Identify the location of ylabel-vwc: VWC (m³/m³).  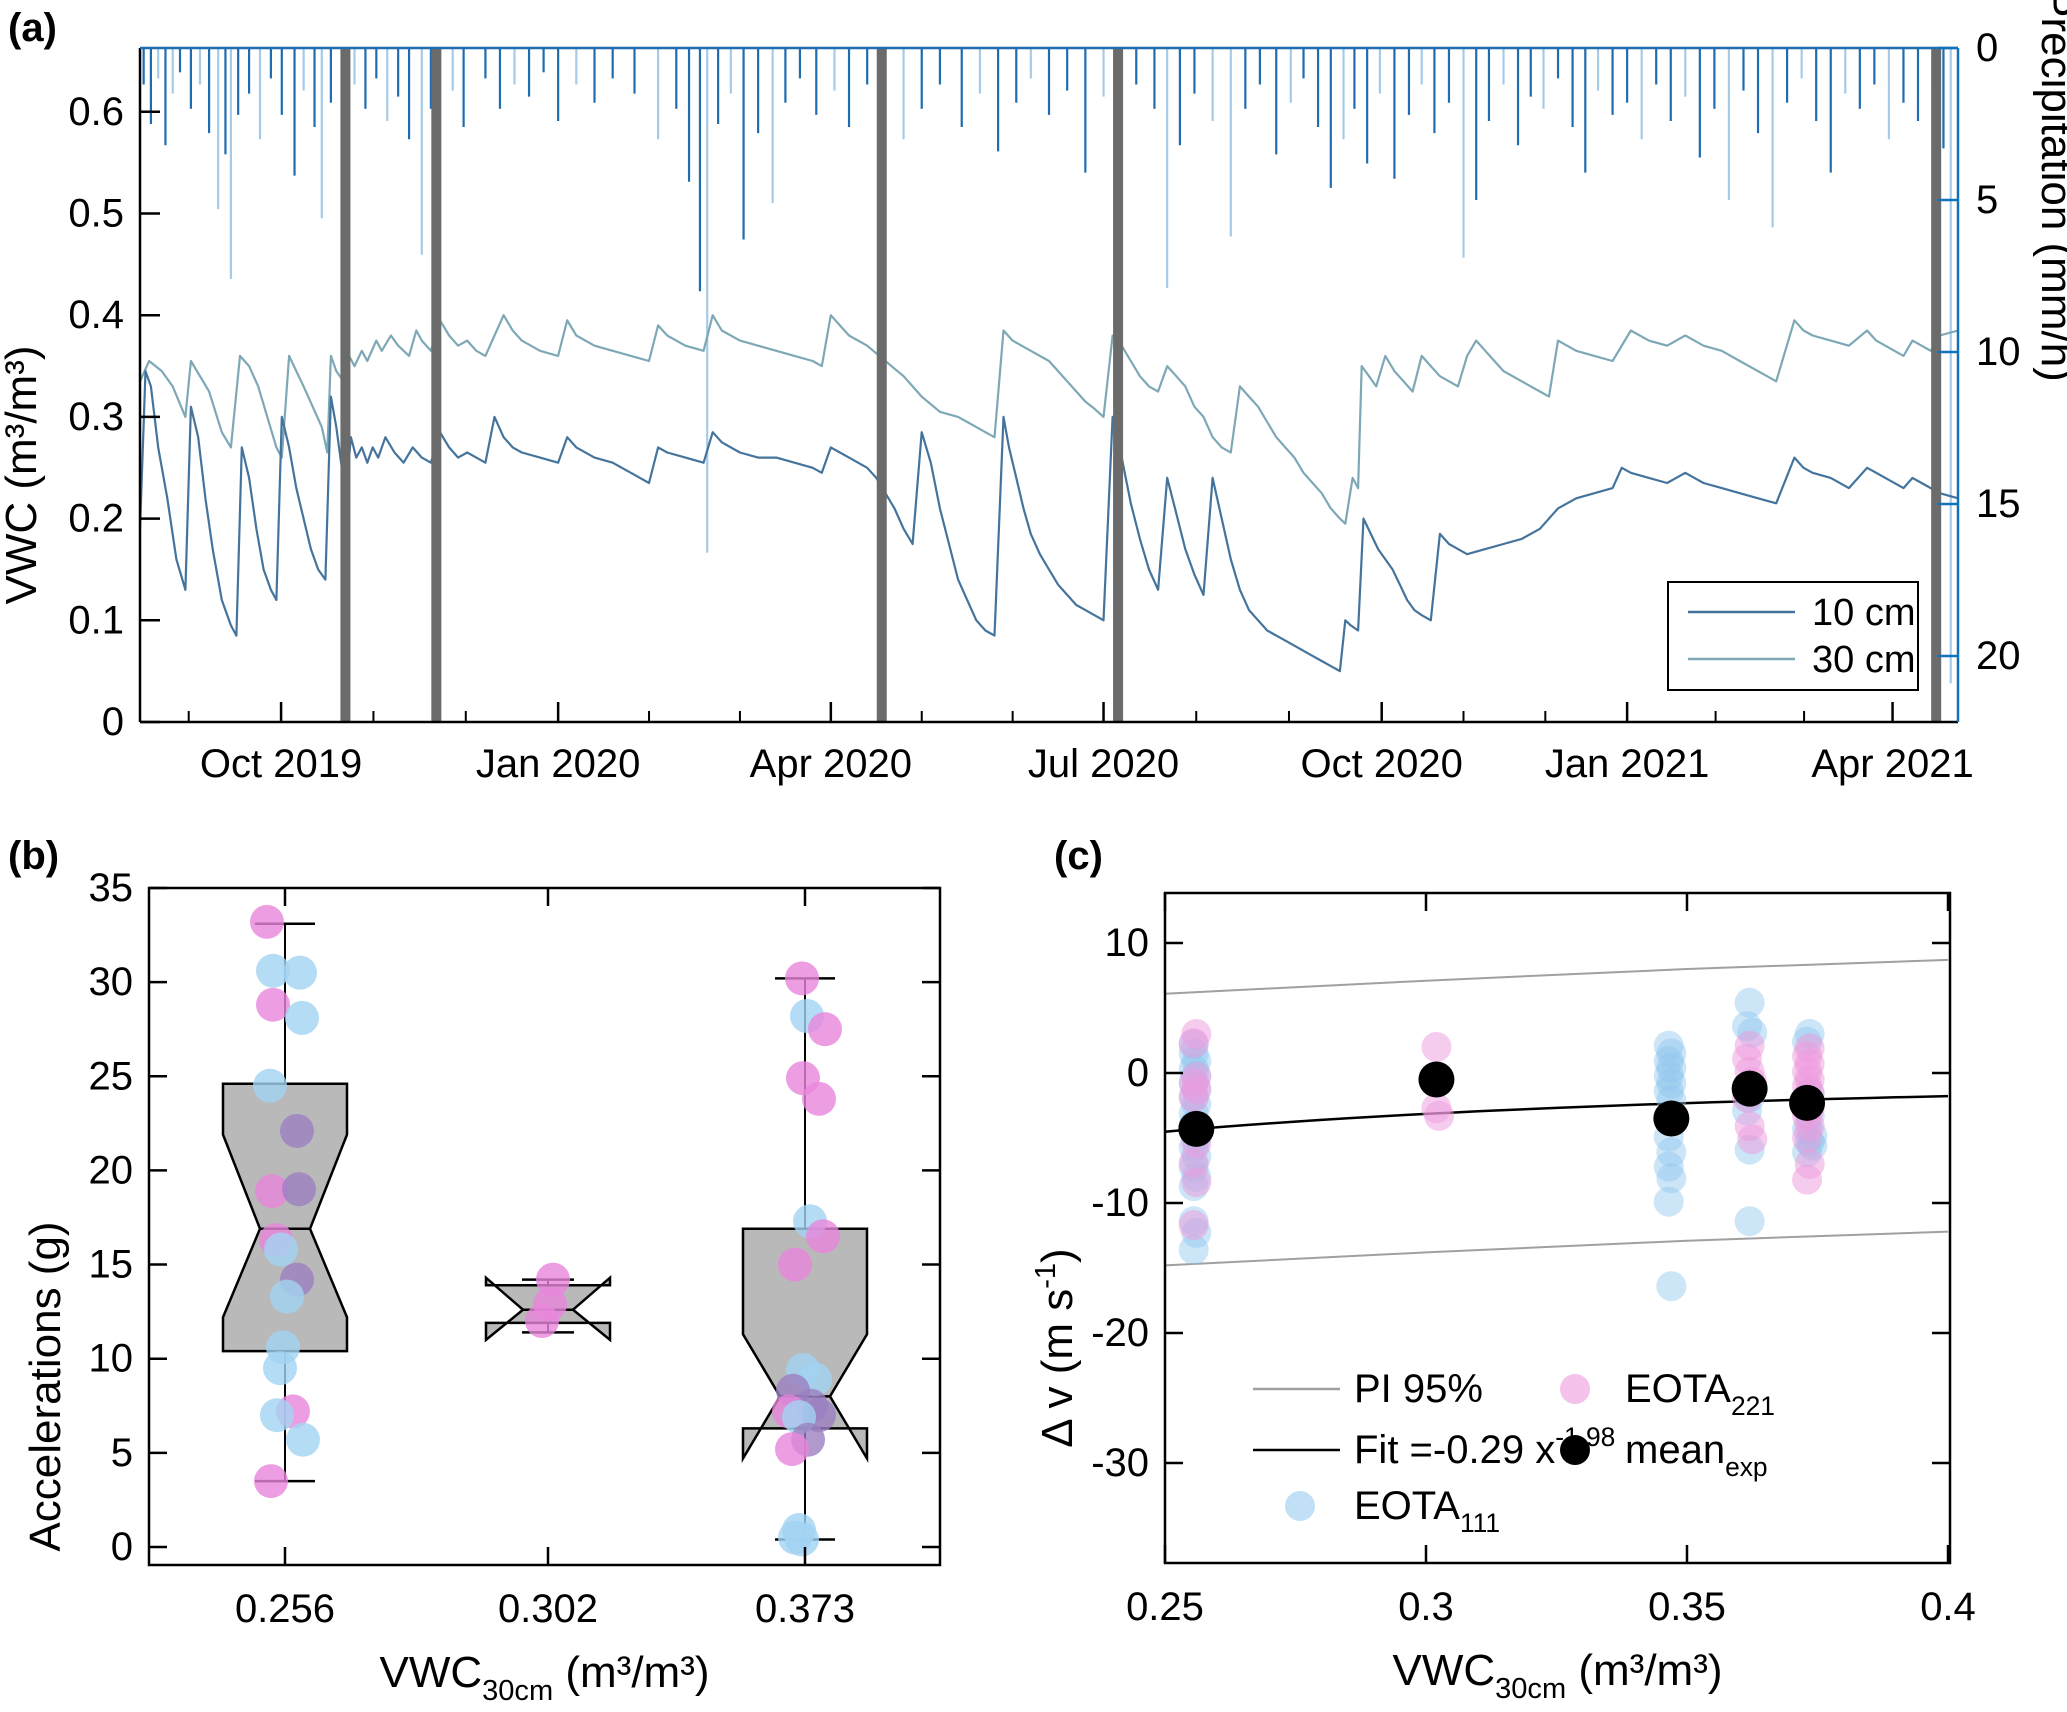
(23, 474).